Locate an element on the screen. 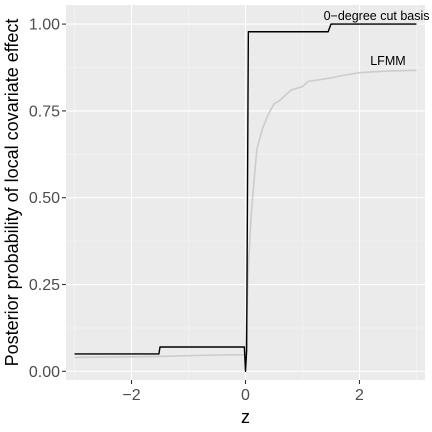 The height and width of the screenshot is (432, 432). y-tick-label: 0.25 is located at coordinates (44, 285).